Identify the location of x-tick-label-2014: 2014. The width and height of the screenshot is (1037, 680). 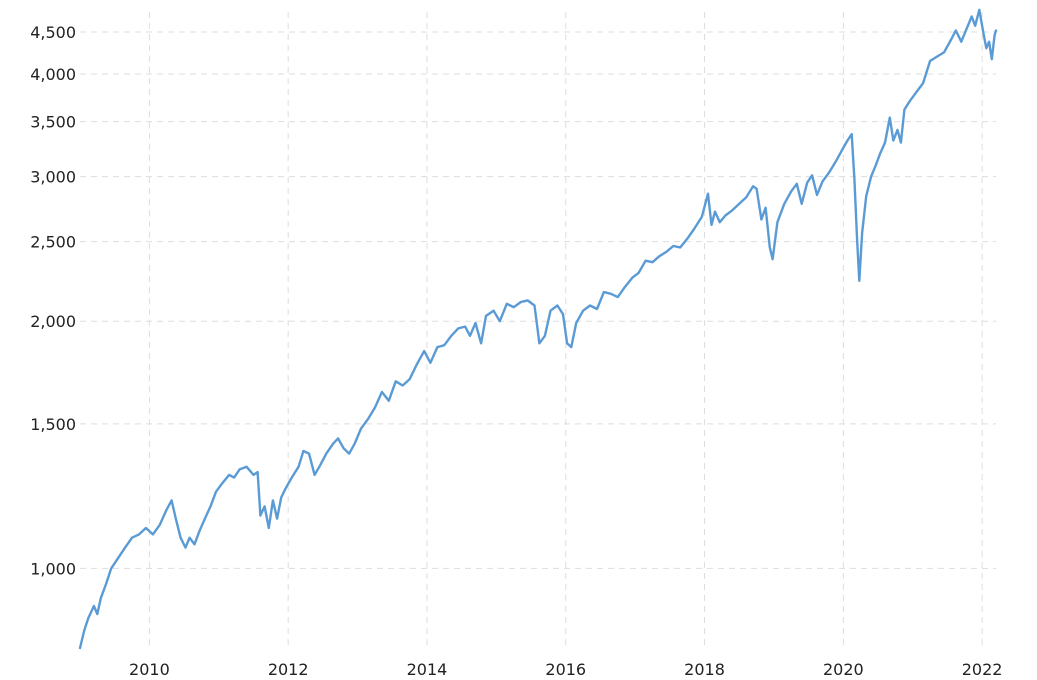
(427, 669).